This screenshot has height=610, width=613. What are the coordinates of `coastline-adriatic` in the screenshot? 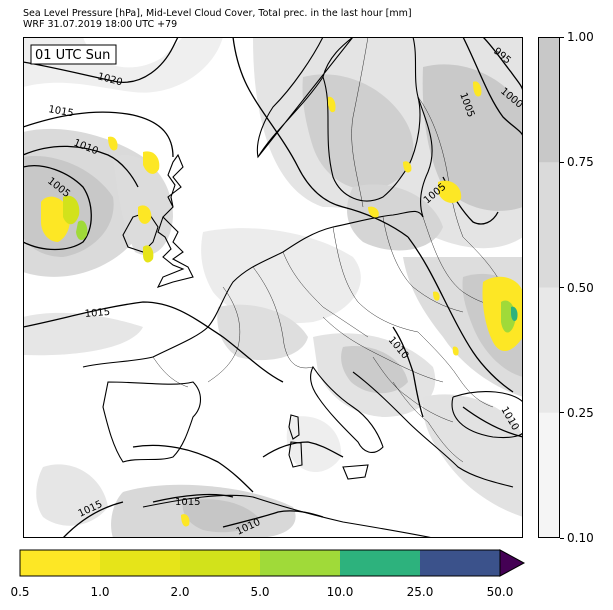 It's located at (433, 429).